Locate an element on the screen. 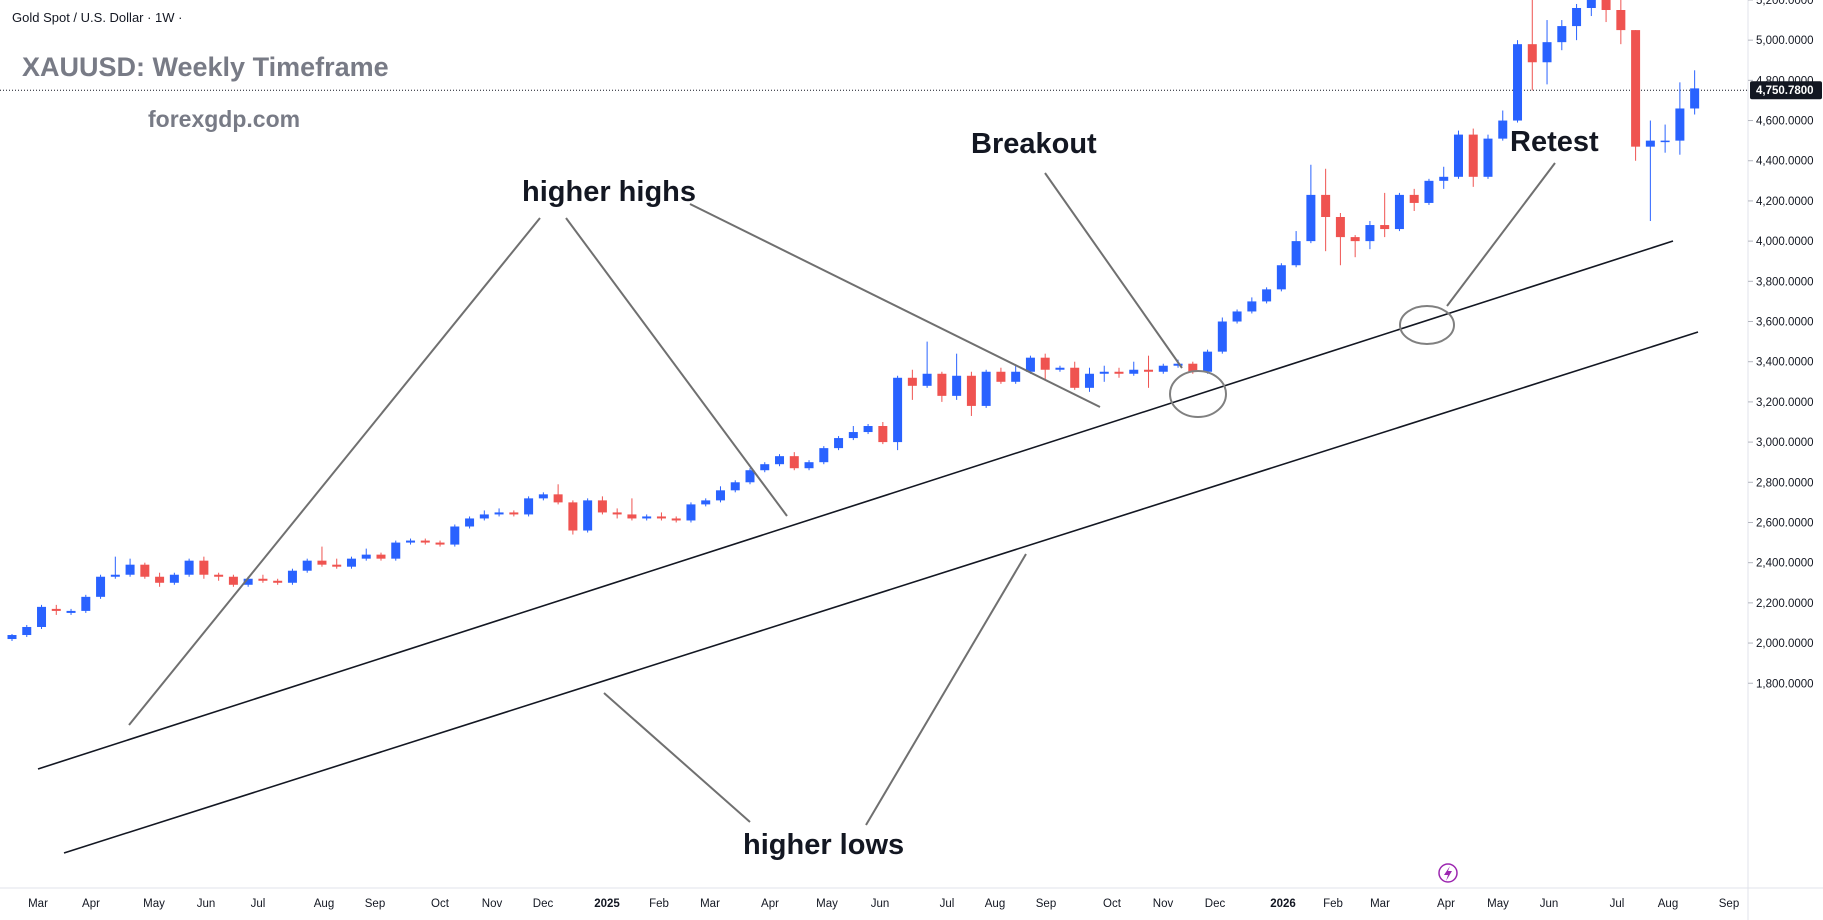  price-tick-label: 2,400.0000 is located at coordinates (1785, 564).